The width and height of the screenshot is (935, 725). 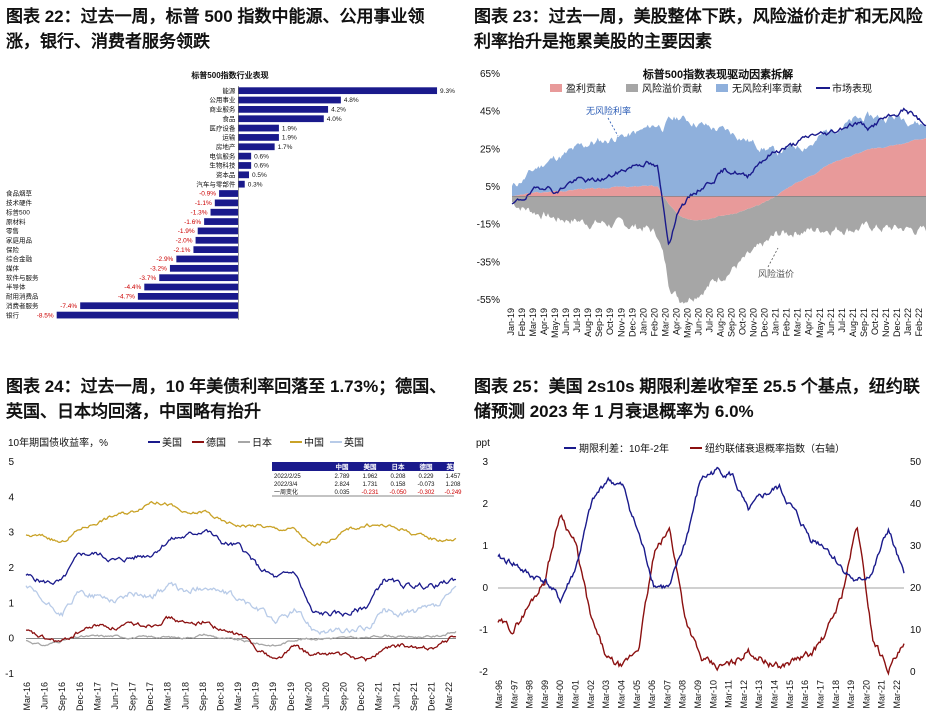 What do you see at coordinates (809, 321) in the screenshot?
I see `x-tick-label: Apr-21` at bounding box center [809, 321].